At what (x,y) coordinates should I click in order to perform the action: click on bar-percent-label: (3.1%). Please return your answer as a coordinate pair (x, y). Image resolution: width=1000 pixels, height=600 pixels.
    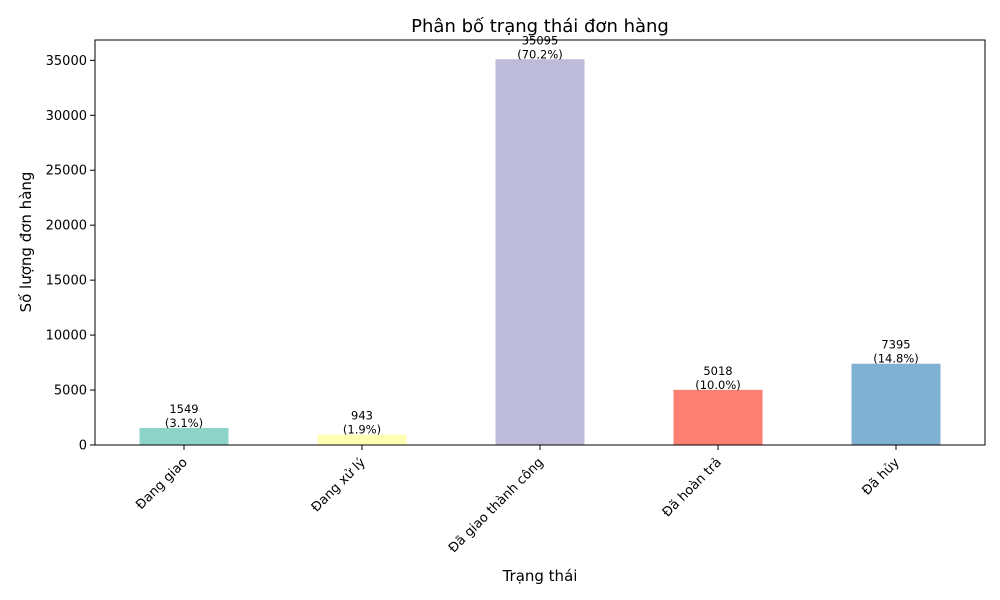
    Looking at the image, I should click on (184, 423).